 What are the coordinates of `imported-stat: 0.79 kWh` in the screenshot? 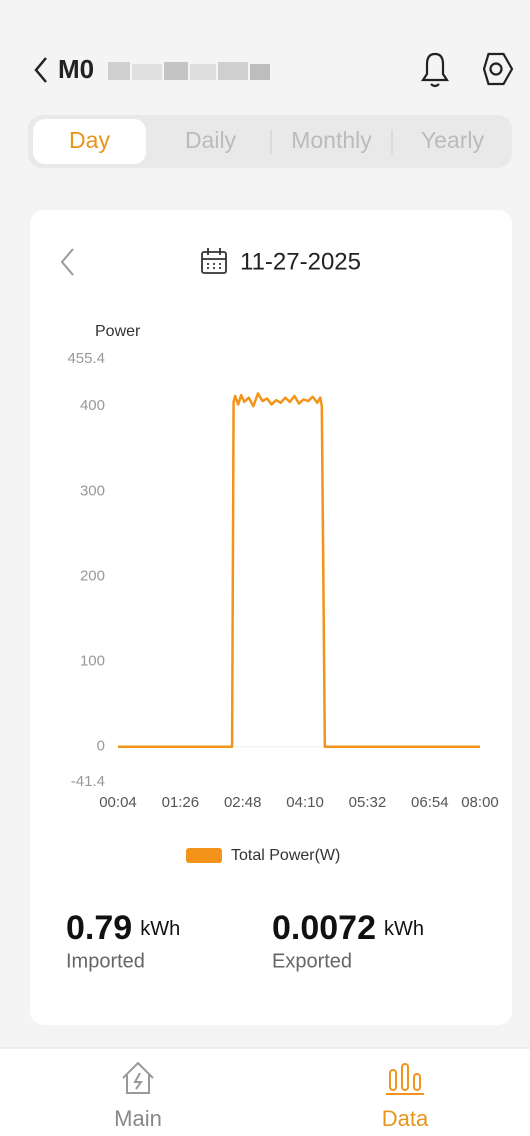 It's located at (123, 928).